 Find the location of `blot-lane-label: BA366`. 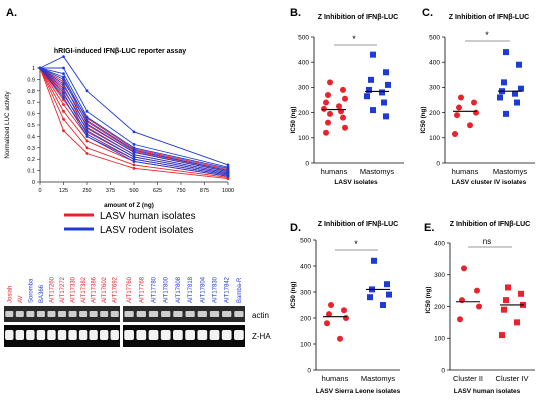

blot-lane-label: BA366 is located at coordinates (42, 293).